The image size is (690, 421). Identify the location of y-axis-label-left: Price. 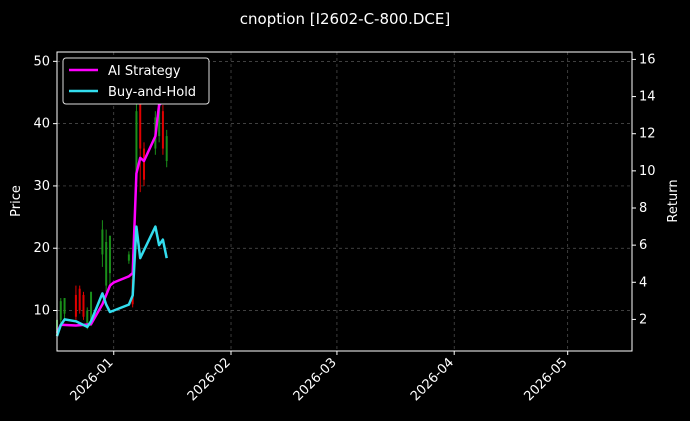
(16, 201).